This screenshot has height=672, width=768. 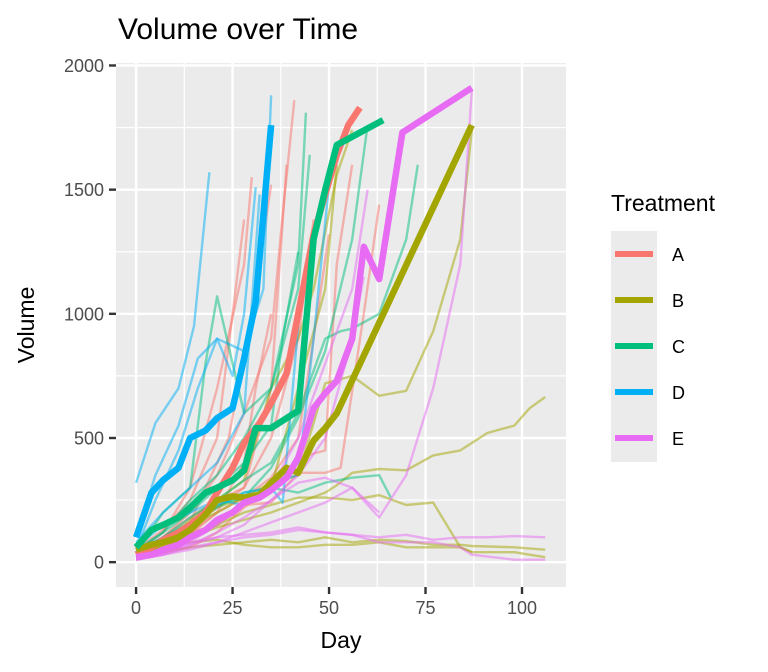 What do you see at coordinates (663, 326) in the screenshot?
I see `legend: Treatment A B C D E` at bounding box center [663, 326].